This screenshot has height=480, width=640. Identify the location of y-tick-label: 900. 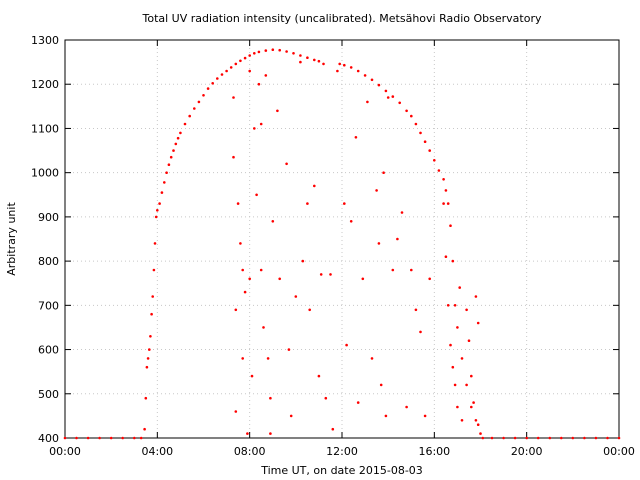
(48, 217).